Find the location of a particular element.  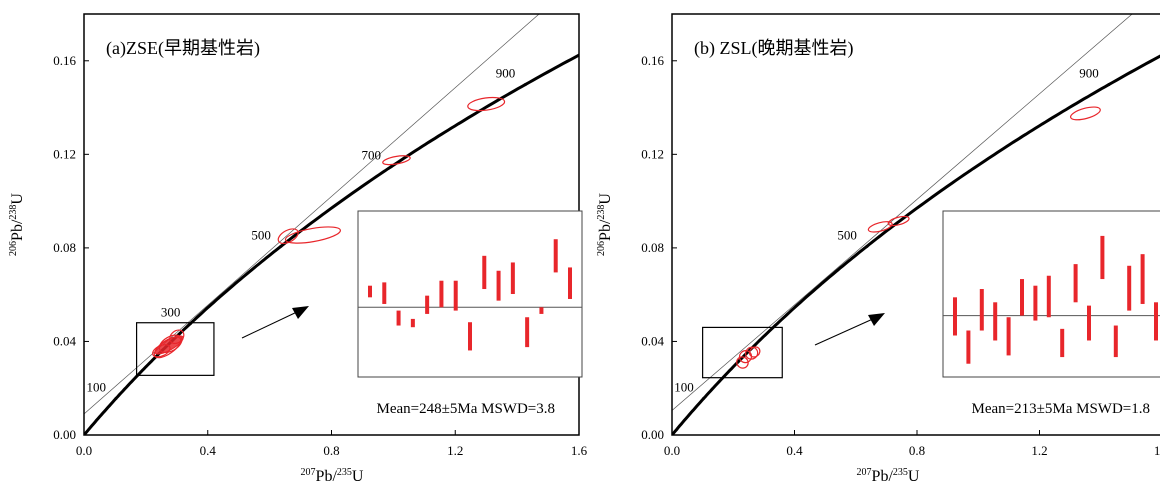

ellipse-cluster is located at coordinates (169, 345).